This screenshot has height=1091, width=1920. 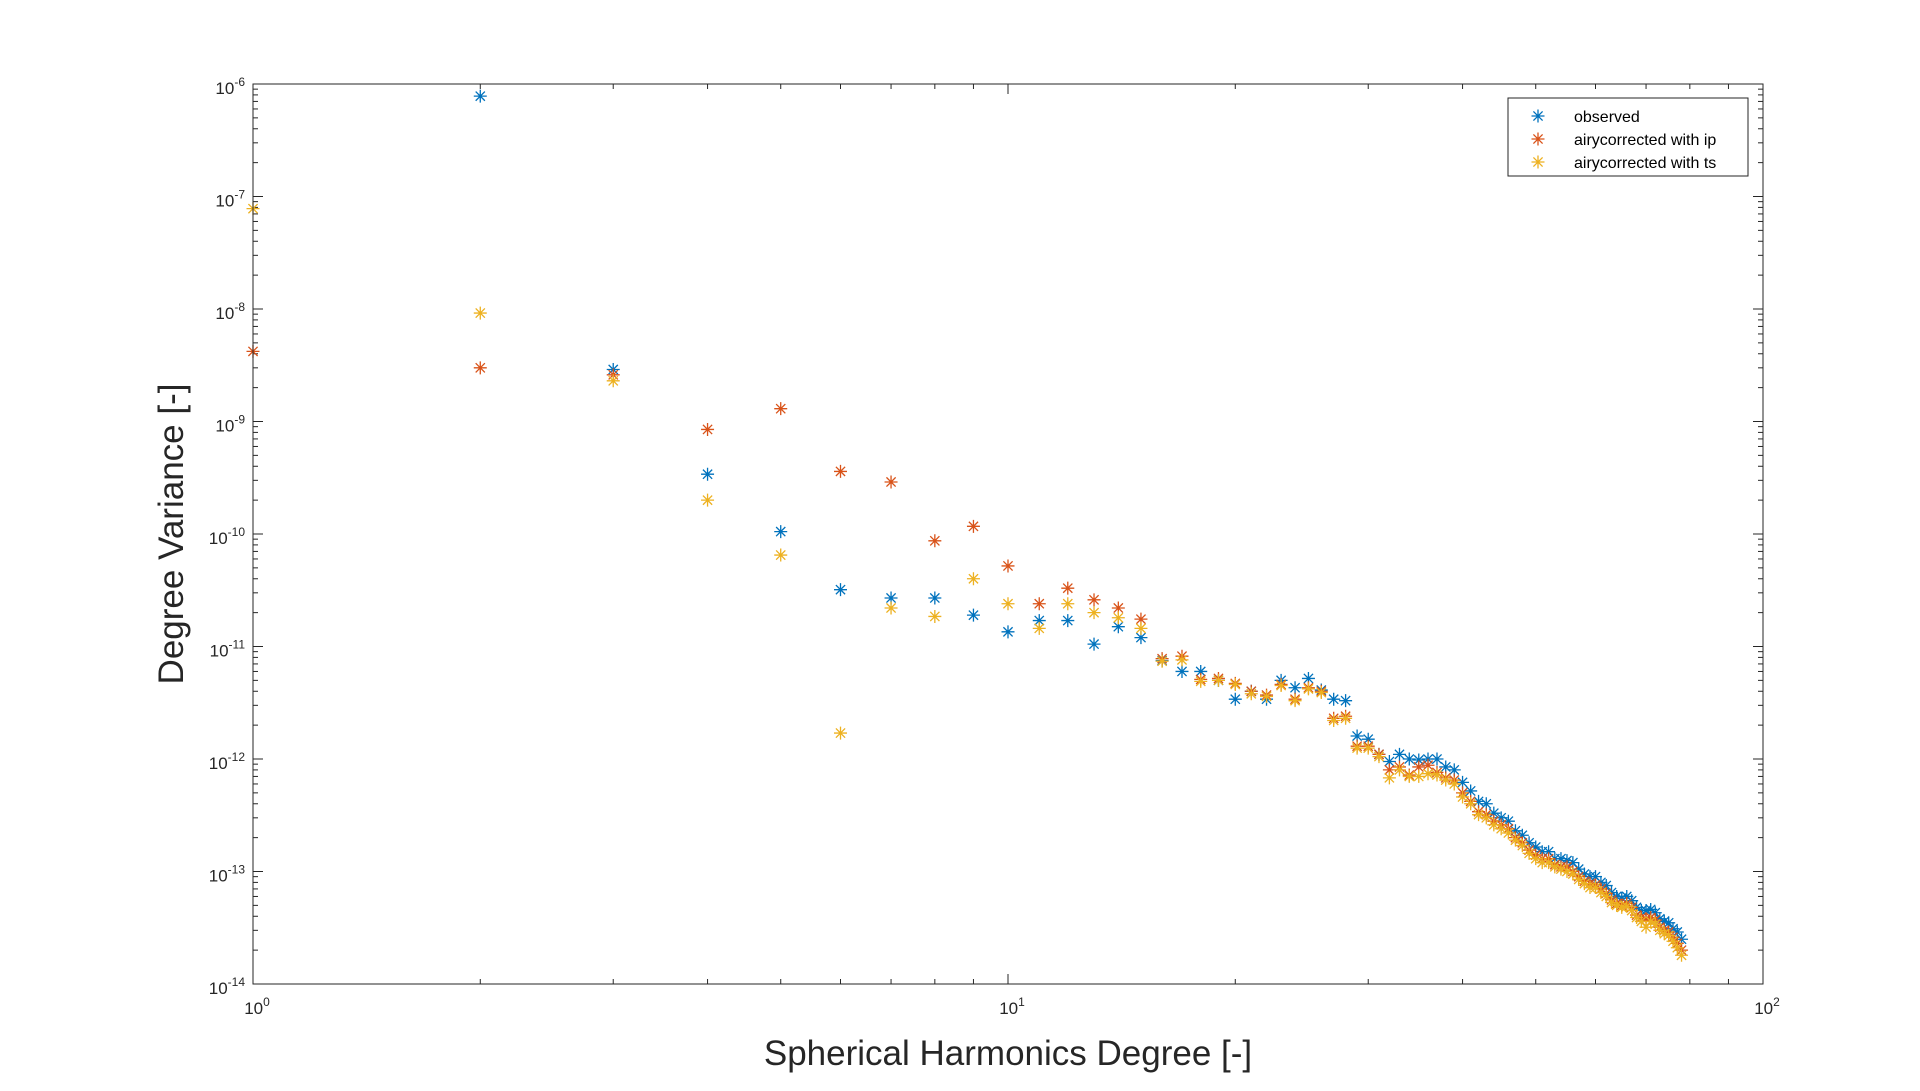 I want to click on tick-label: 10¹, so click(x=1012, y=1006).